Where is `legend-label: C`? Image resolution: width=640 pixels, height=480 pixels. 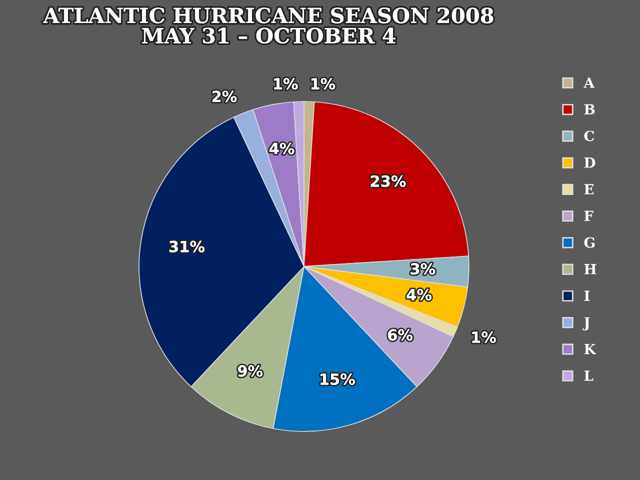
legend-label: C is located at coordinates (589, 136).